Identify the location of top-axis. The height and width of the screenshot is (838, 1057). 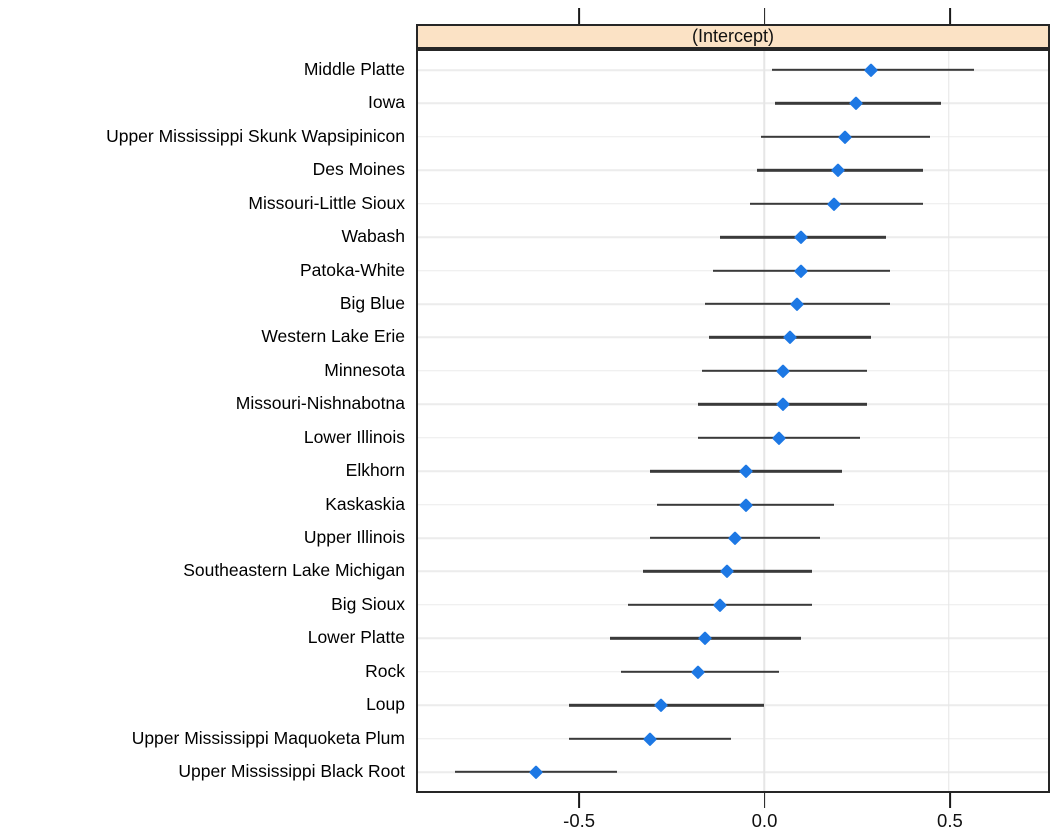
(733, 16).